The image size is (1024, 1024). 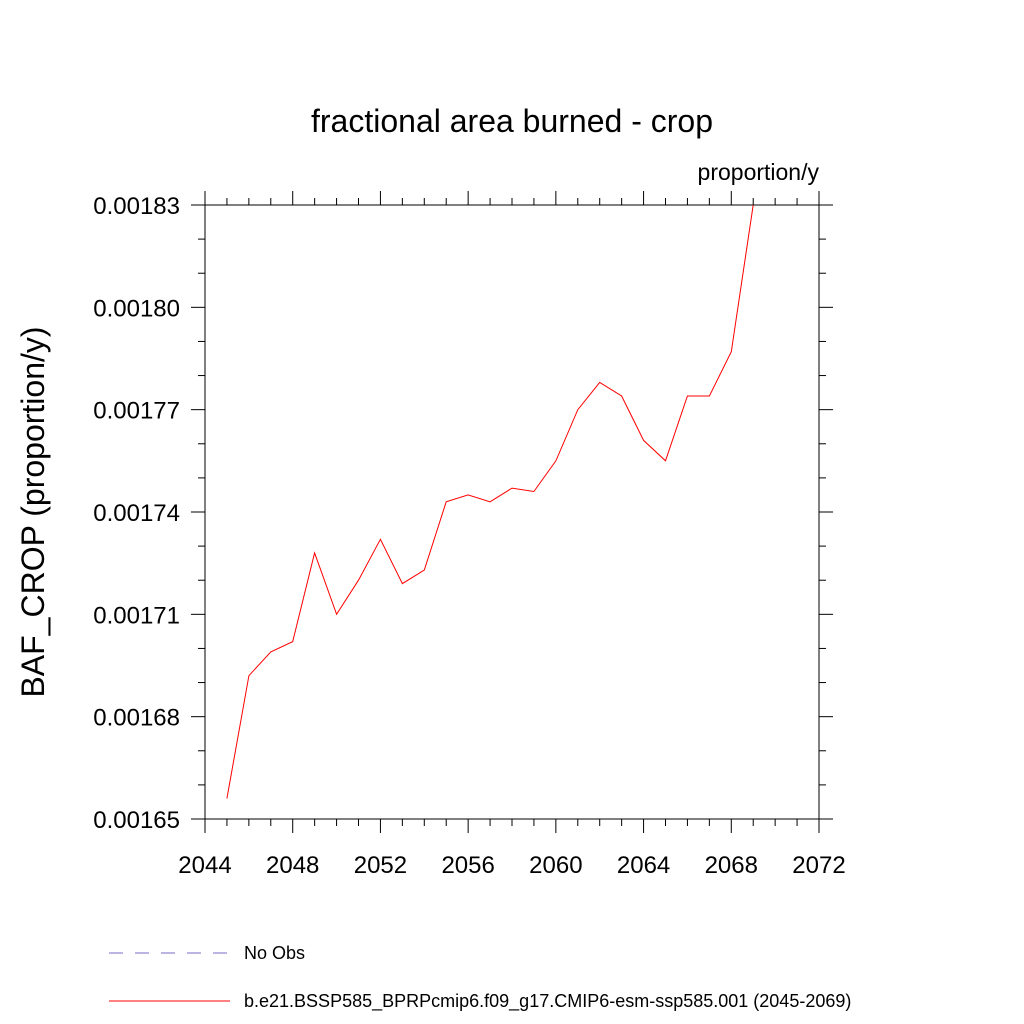 What do you see at coordinates (292, 865) in the screenshot?
I see `x-tick-label: 2048` at bounding box center [292, 865].